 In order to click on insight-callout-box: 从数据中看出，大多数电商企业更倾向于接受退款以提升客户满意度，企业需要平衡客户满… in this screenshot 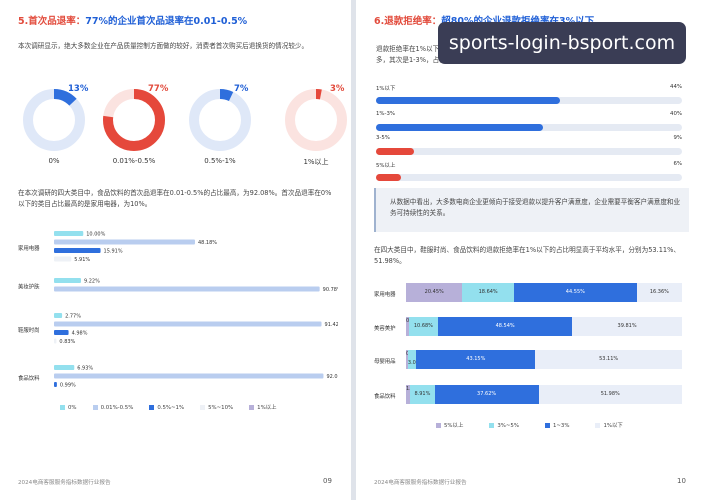, I will do `click(531, 210)`.